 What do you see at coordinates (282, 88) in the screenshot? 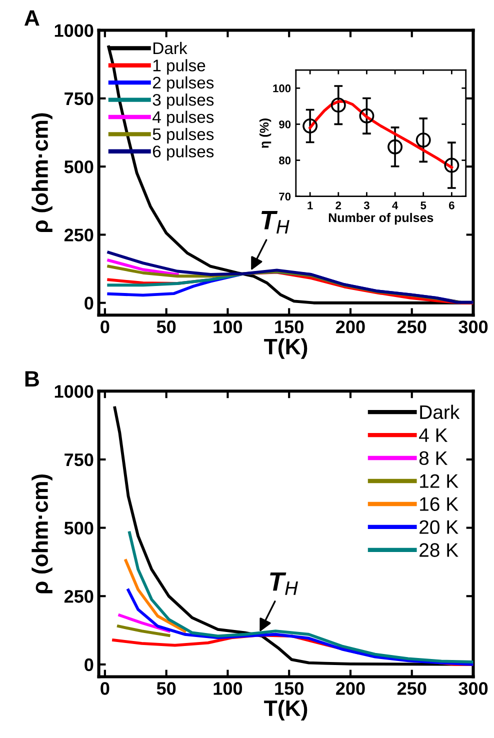
I see `y-tick-label: 100` at bounding box center [282, 88].